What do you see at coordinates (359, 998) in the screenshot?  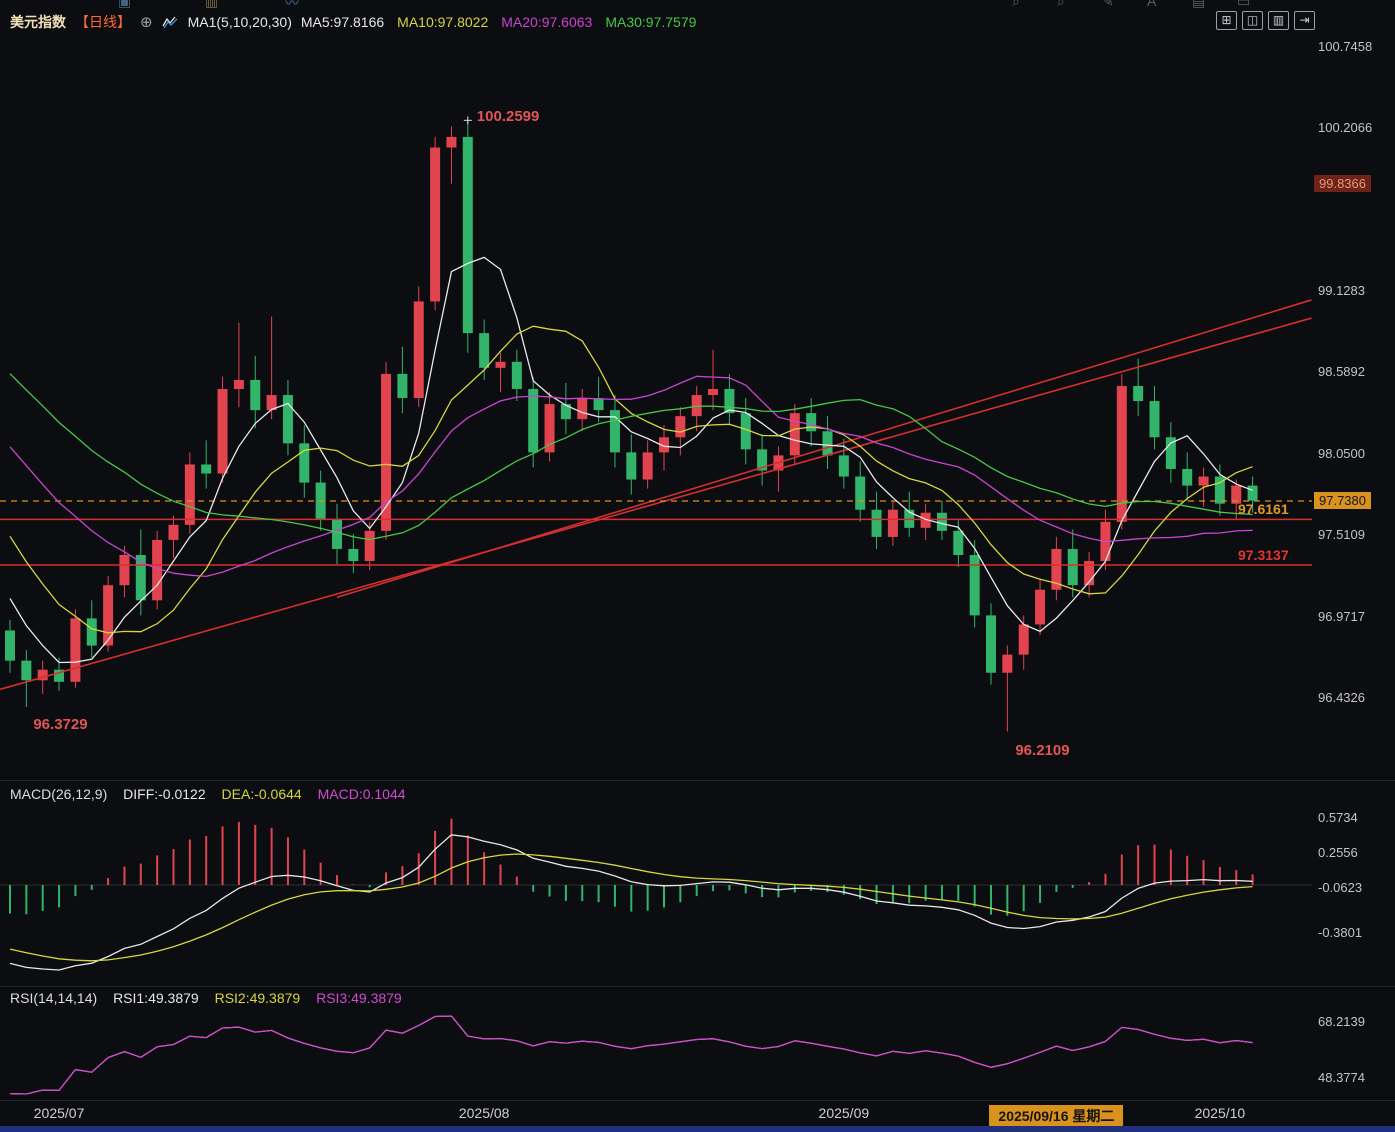 I see `rsi3-value: RSI3:49.3879` at bounding box center [359, 998].